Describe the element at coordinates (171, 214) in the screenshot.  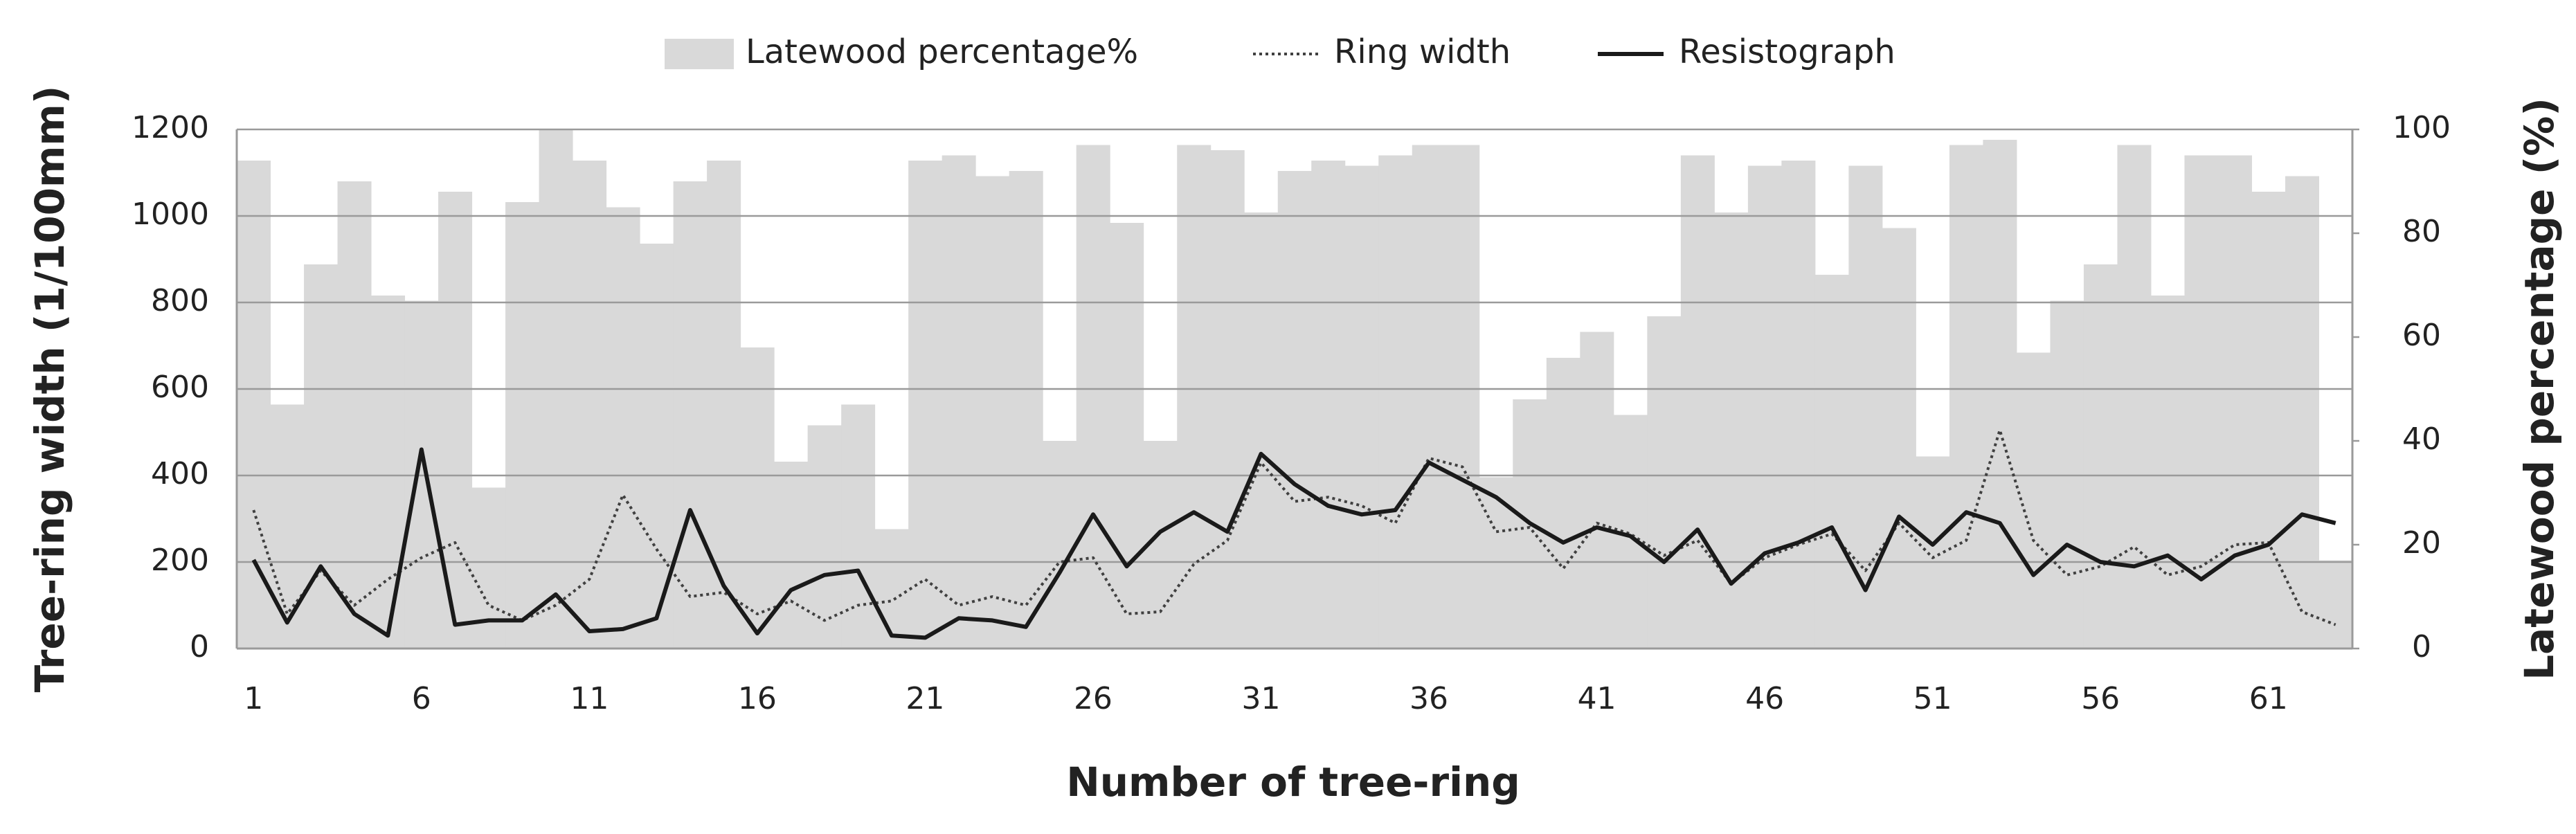
I see `y-tick-label: 1000` at that location.